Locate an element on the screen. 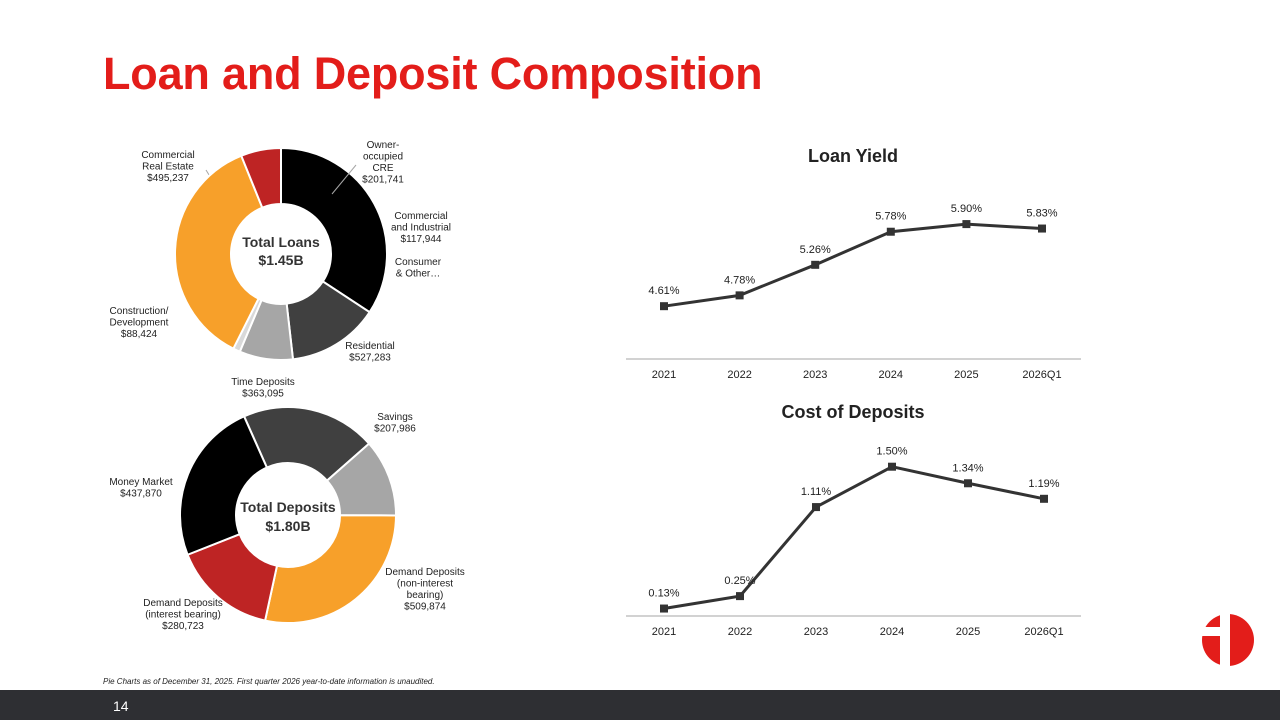 Image resolution: width=1280 pixels, height=720 pixels. donut-center-value: $1.45B is located at coordinates (280, 260).